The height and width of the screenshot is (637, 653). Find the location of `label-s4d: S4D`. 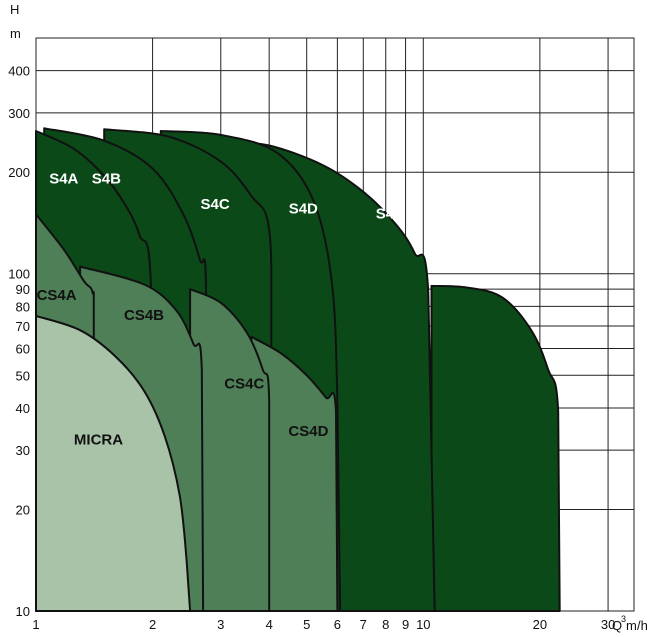

label-s4d: S4D is located at coordinates (303, 208).